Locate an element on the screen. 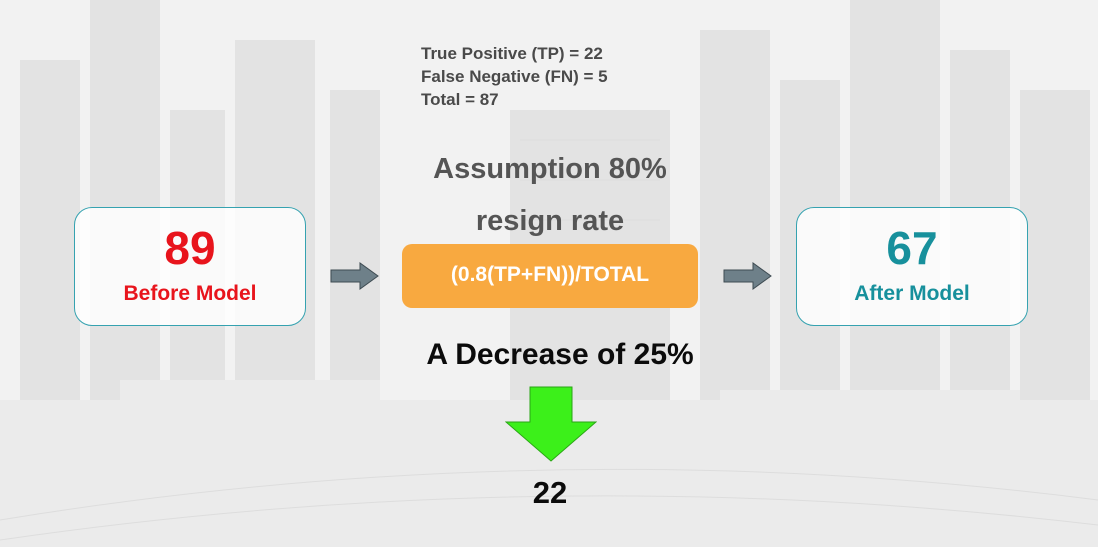 The image size is (1098, 547). before-model-card: 89 Before Model is located at coordinates (190, 266).